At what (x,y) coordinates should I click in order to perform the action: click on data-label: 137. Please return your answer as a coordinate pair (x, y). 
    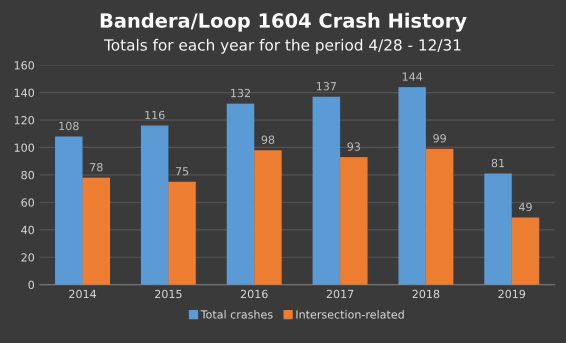
    Looking at the image, I should click on (326, 86).